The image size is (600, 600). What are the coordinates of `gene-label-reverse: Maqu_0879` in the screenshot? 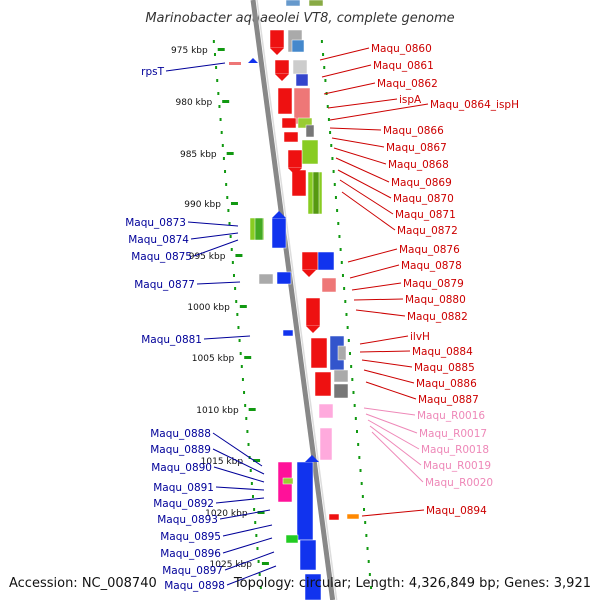 It's located at (433, 284).